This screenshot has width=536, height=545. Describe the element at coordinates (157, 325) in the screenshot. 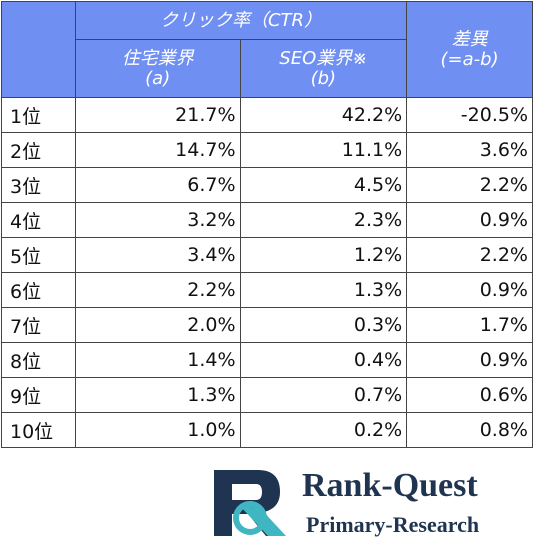

I see `value-cell: 2.0%` at that location.